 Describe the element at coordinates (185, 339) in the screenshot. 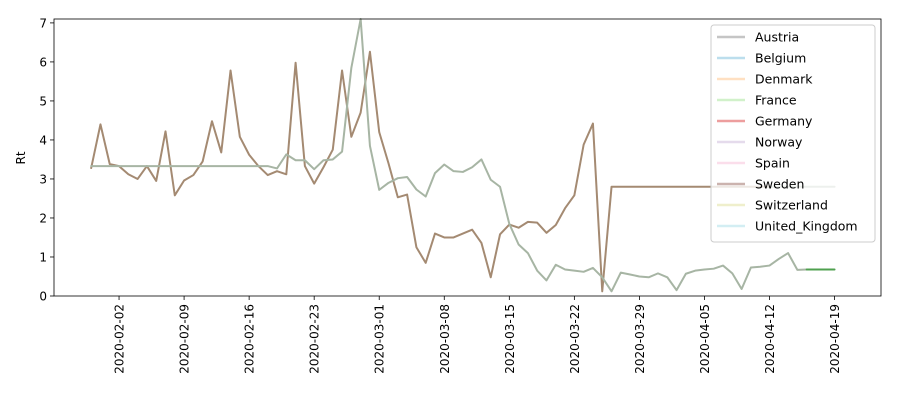

I see `x-tick-label: 2020-02-09` at that location.